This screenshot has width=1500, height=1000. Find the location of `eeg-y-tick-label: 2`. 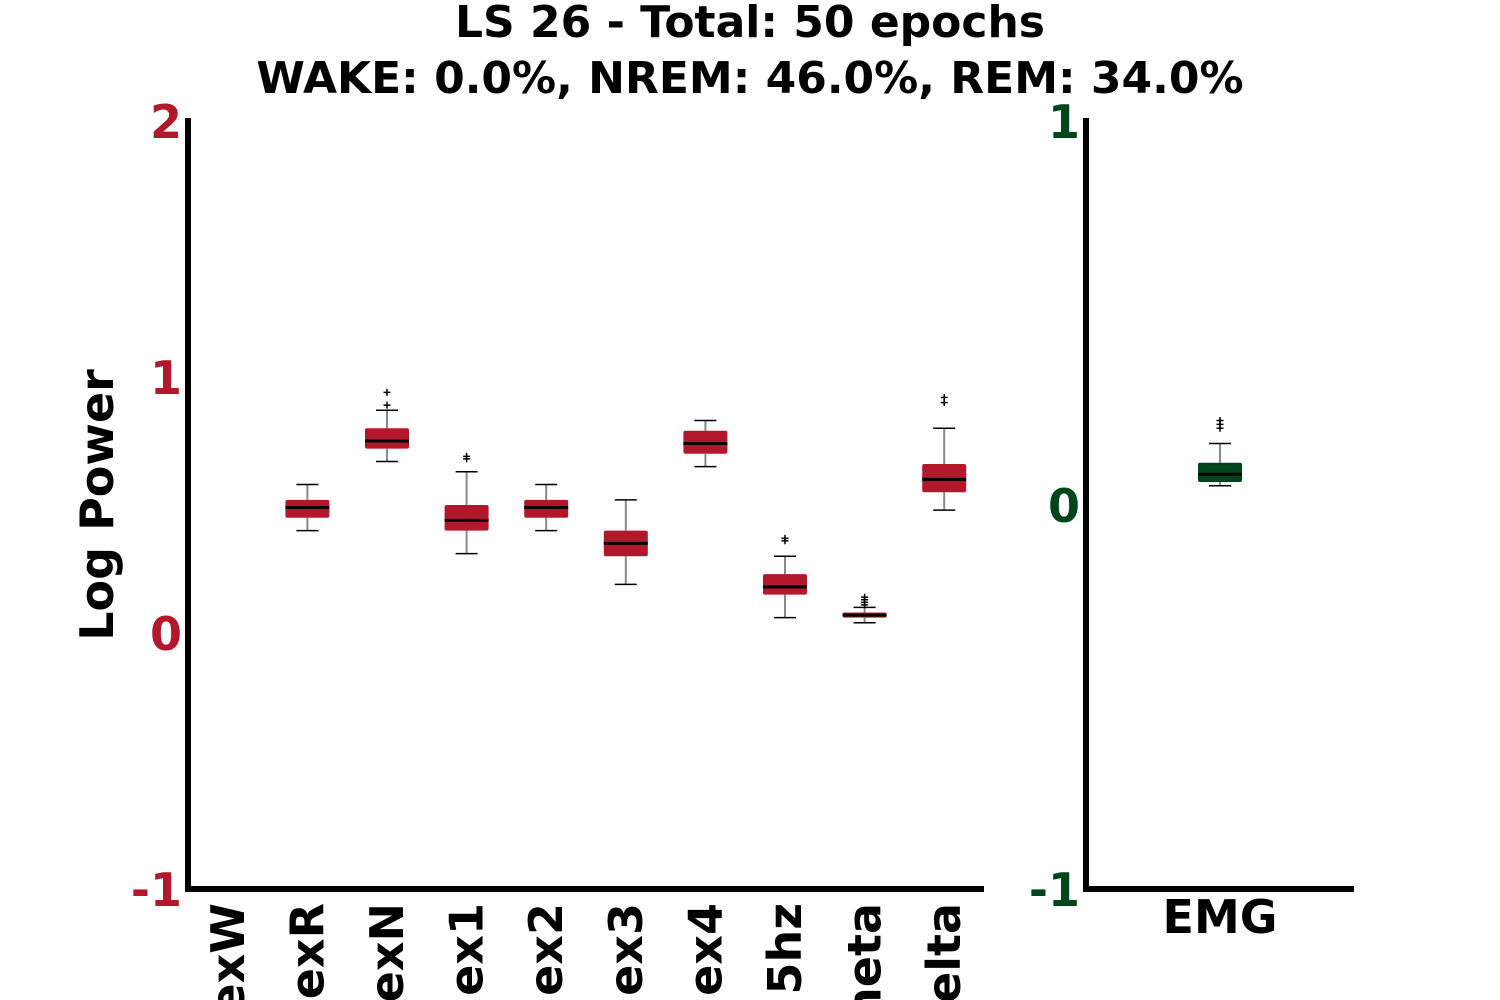

eeg-y-tick-label: 2 is located at coordinates (166, 122).